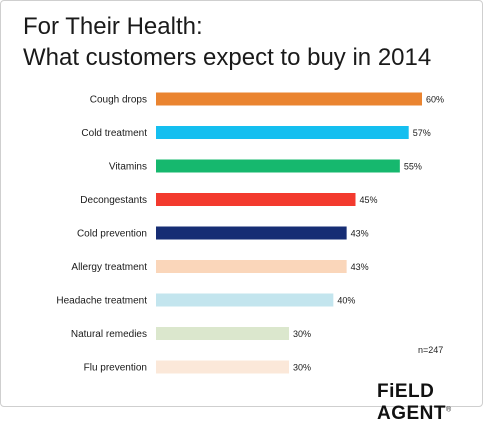 The image size is (483, 425). I want to click on category-label: Decongestants, so click(113, 200).